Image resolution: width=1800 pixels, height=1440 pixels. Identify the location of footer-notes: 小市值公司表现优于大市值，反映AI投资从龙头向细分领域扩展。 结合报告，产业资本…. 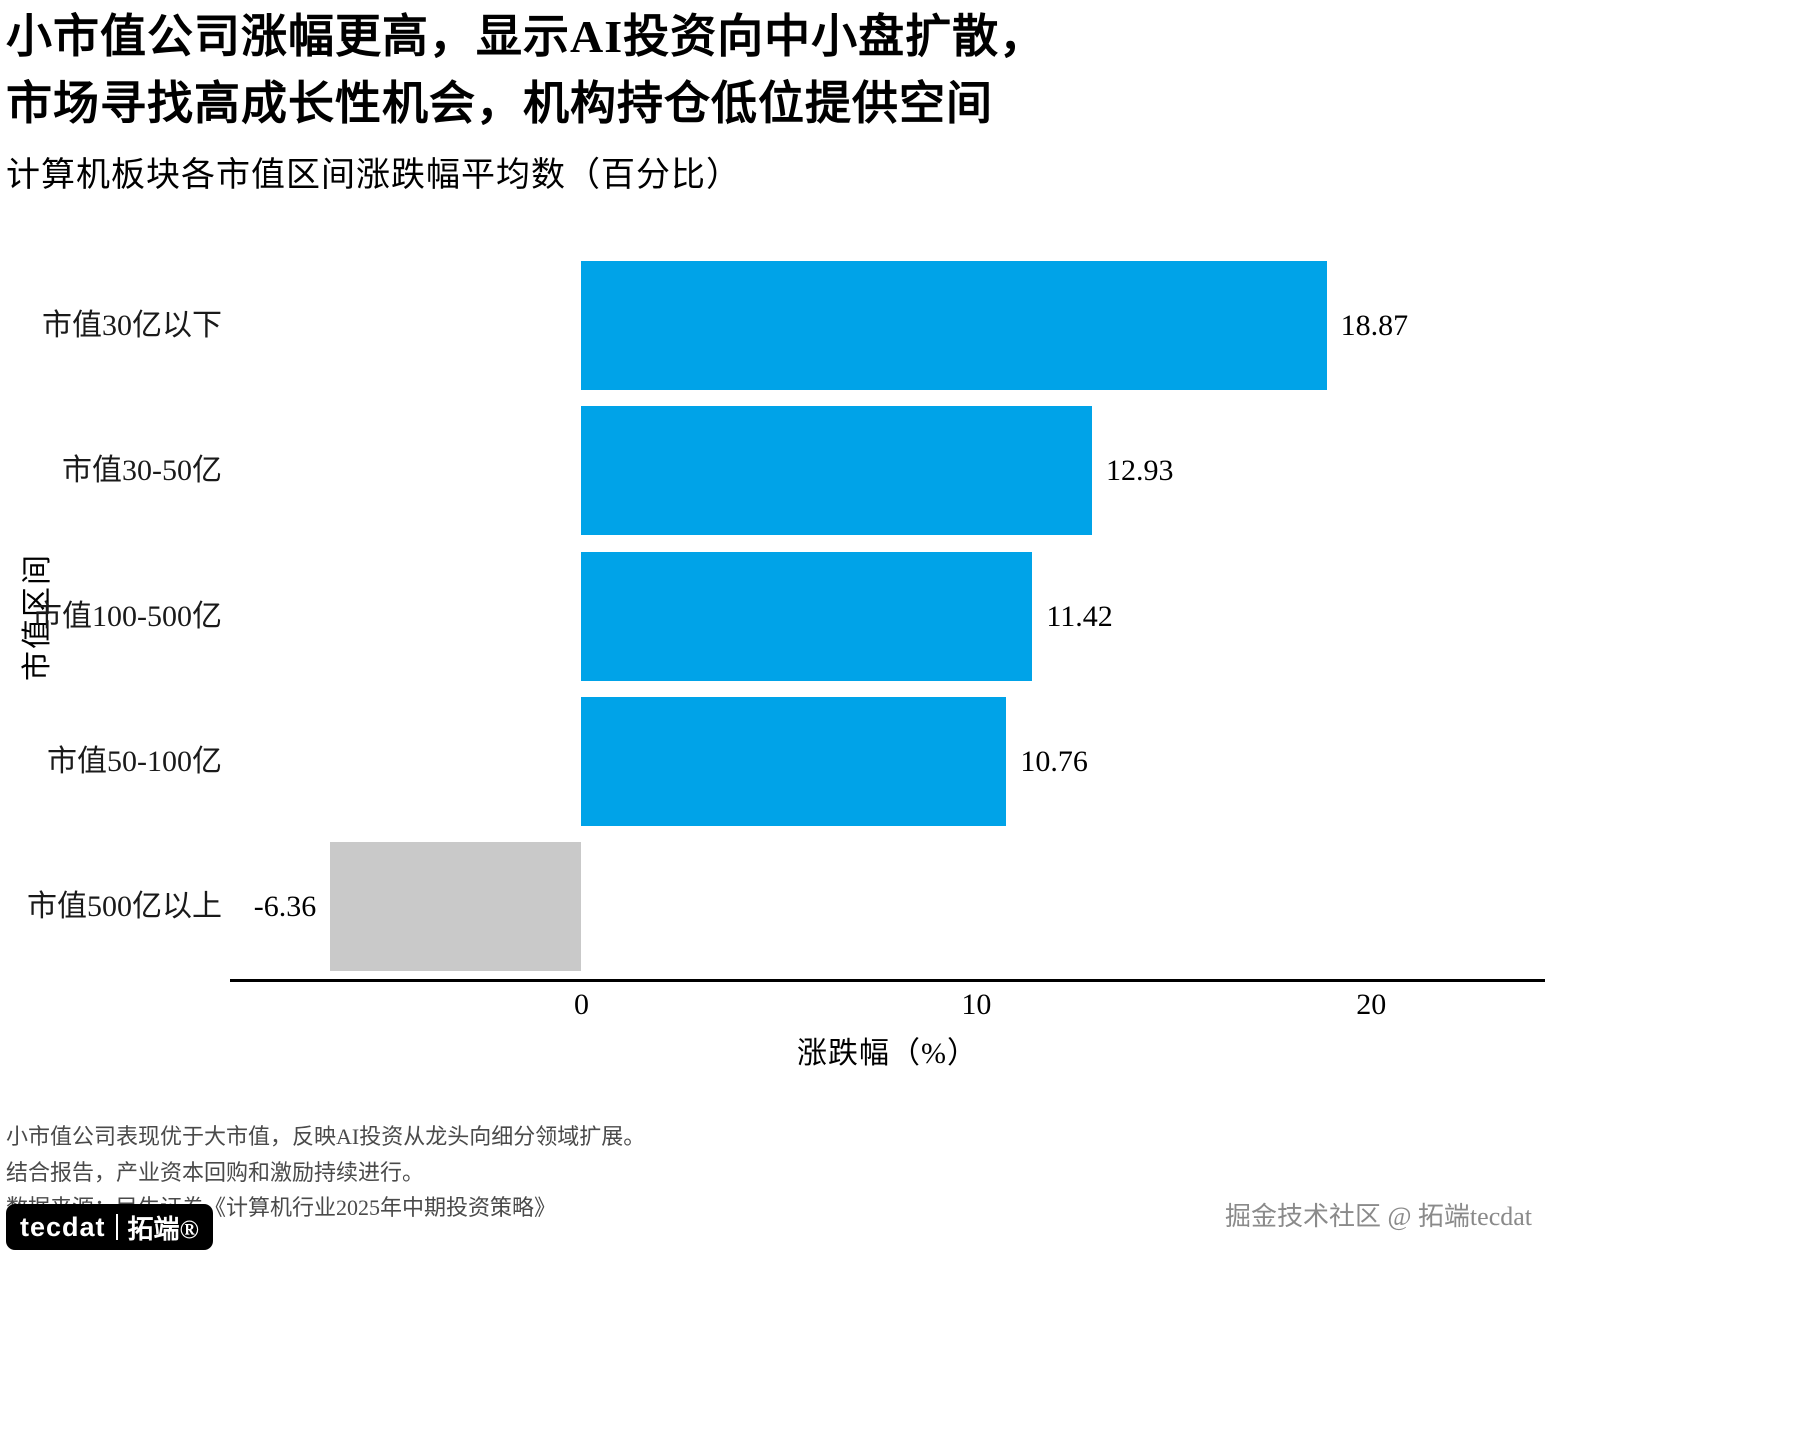
(325, 1175).